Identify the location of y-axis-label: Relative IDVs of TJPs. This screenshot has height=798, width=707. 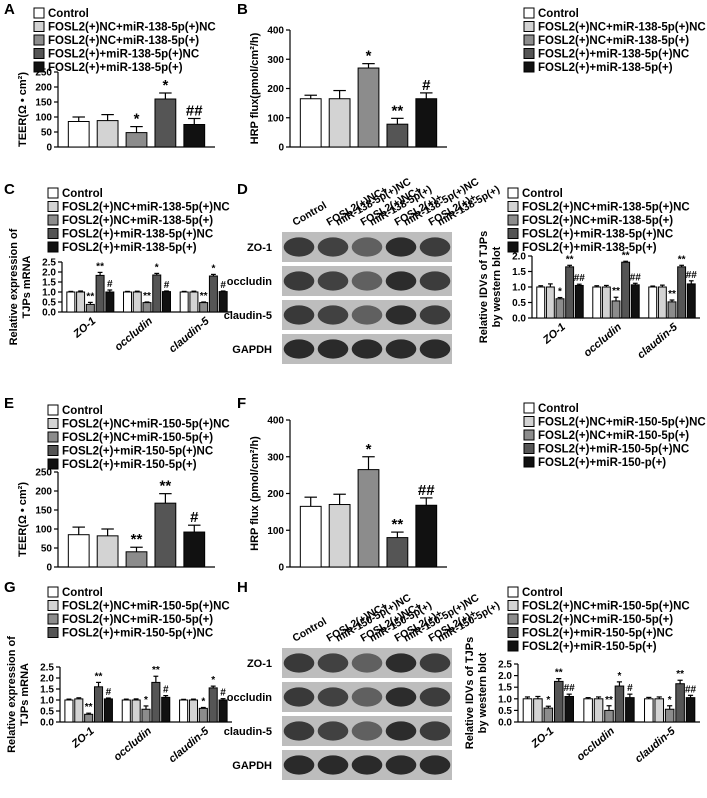
(484, 287).